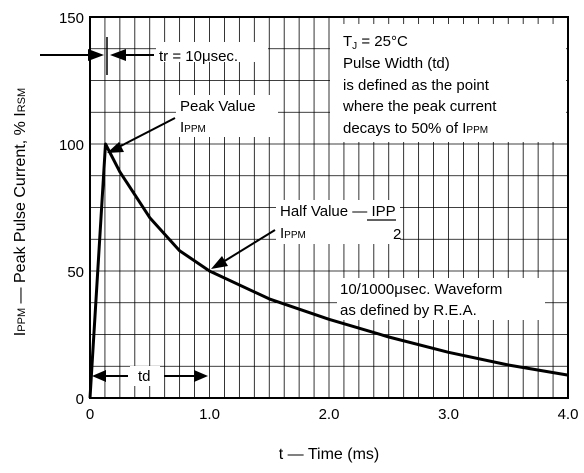 The width and height of the screenshot is (584, 473). Describe the element at coordinates (227, 116) in the screenshot. I see `peak-label-bg` at that location.